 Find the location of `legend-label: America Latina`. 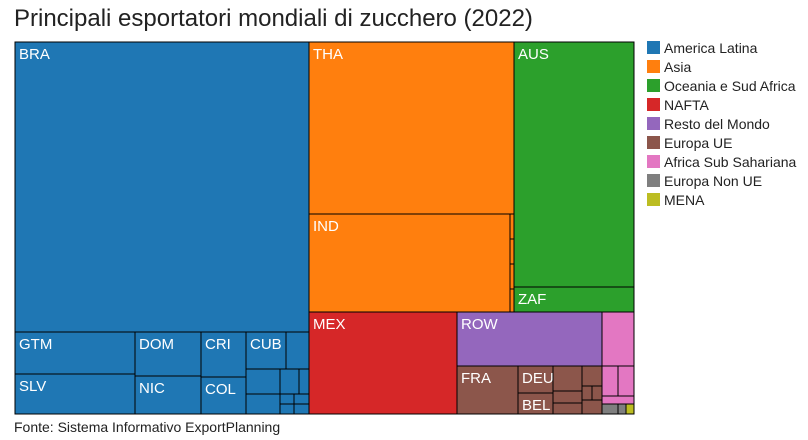

legend-label: America Latina is located at coordinates (711, 48).